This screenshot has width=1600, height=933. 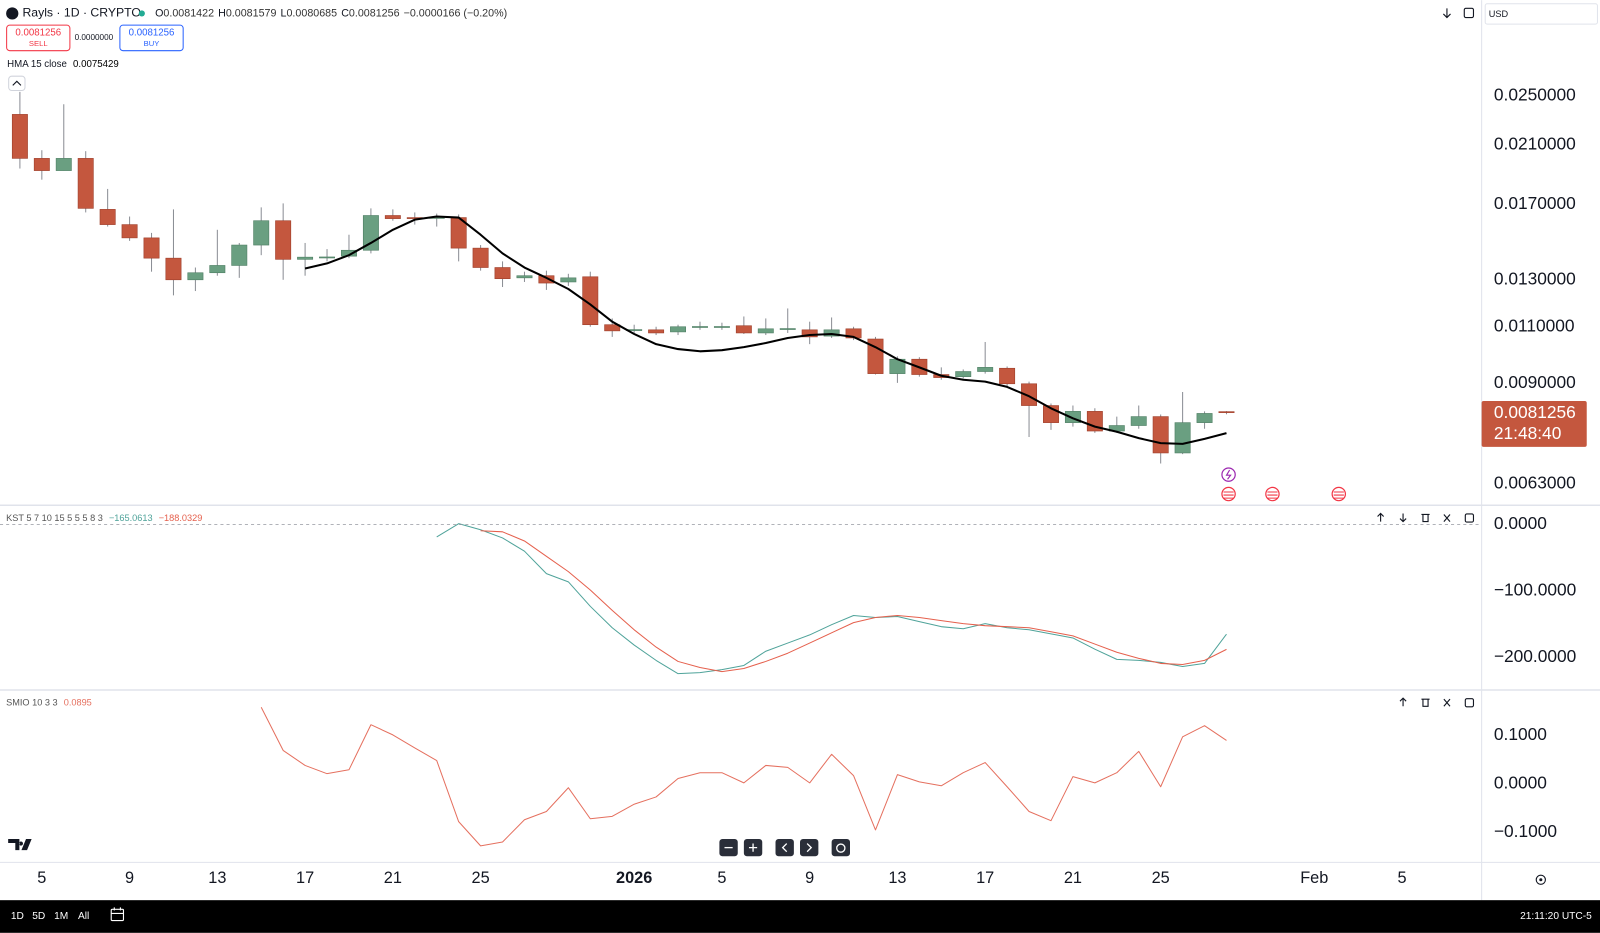 I want to click on navigation, so click(x=784, y=847).